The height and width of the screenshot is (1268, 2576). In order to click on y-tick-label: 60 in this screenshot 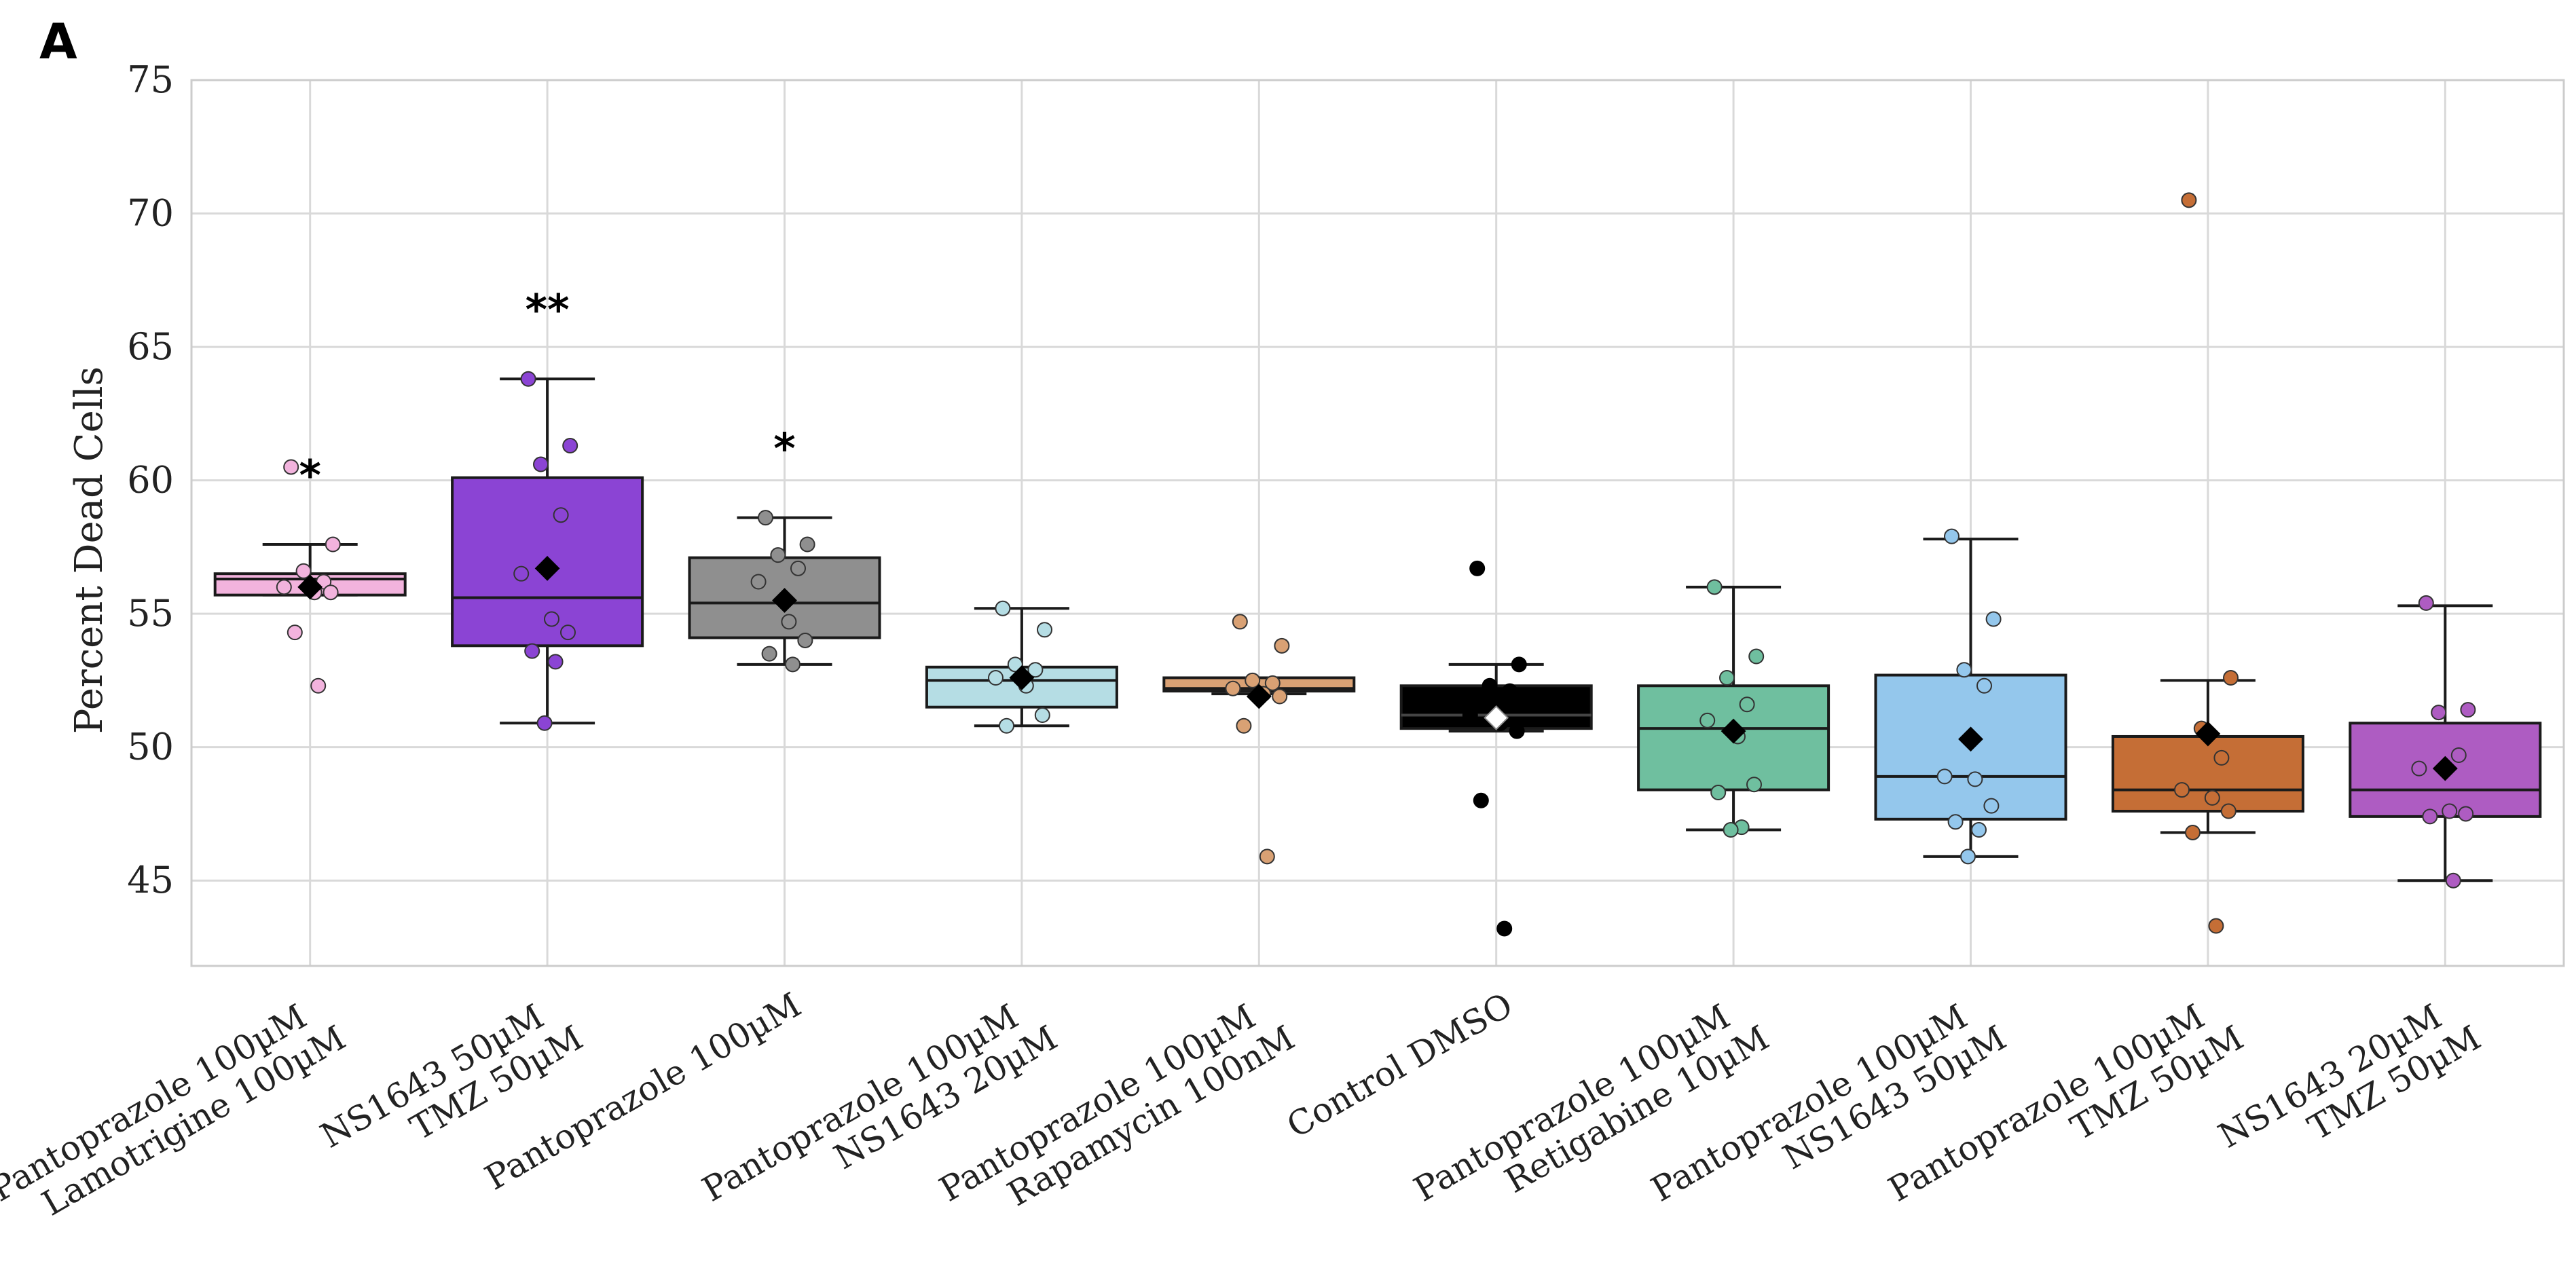, I will do `click(150, 480)`.